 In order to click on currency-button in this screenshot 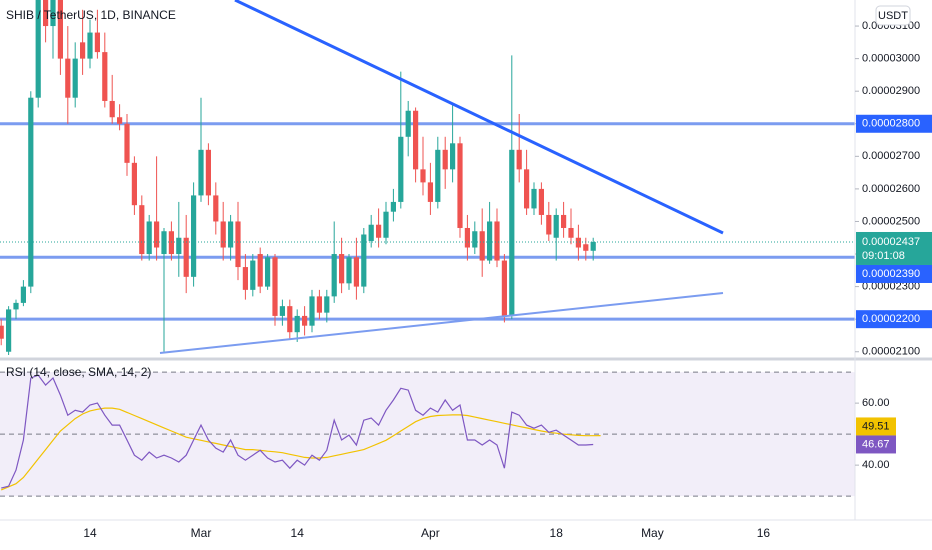, I will do `click(893, 15)`.